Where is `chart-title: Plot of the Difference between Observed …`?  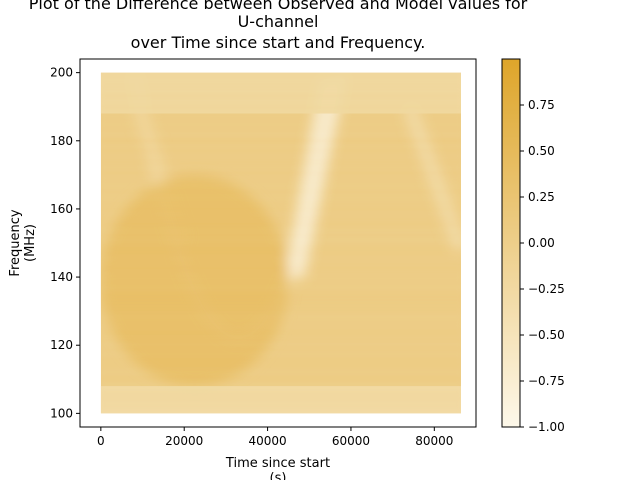
chart-title: Plot of the Difference between Observed … is located at coordinates (278, 26).